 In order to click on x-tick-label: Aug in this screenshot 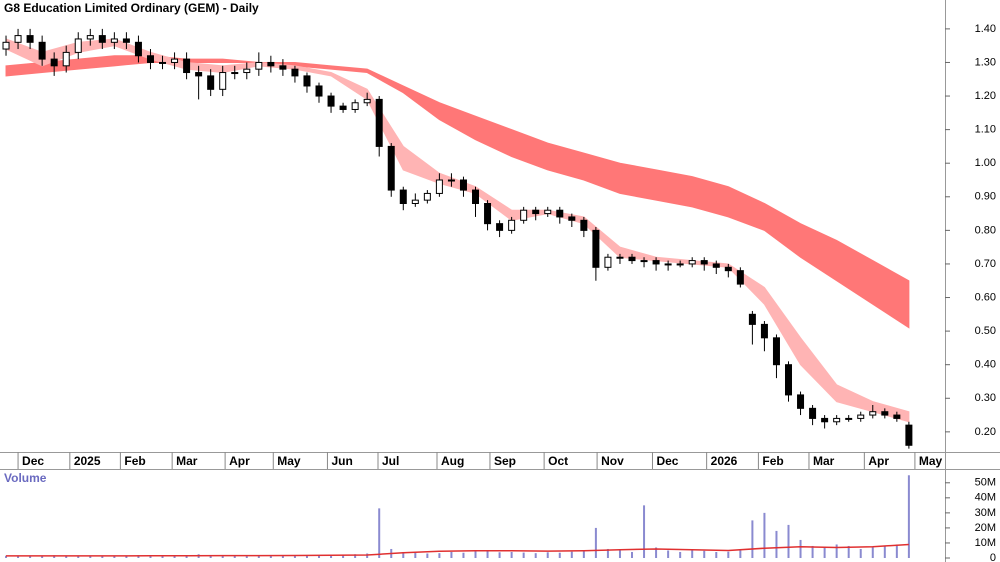, I will do `click(452, 461)`.